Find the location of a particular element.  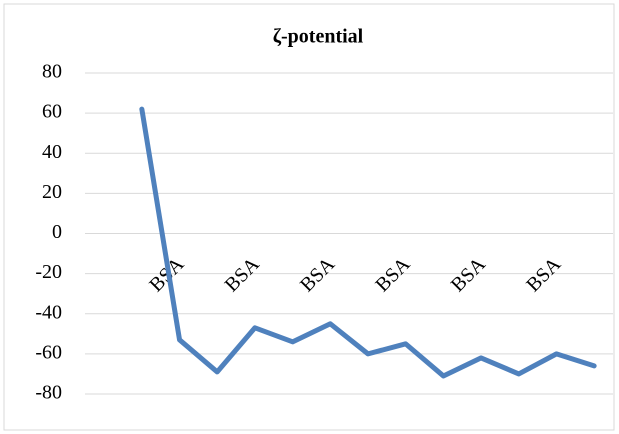

y-tick-label: 0 is located at coordinates (57, 232).